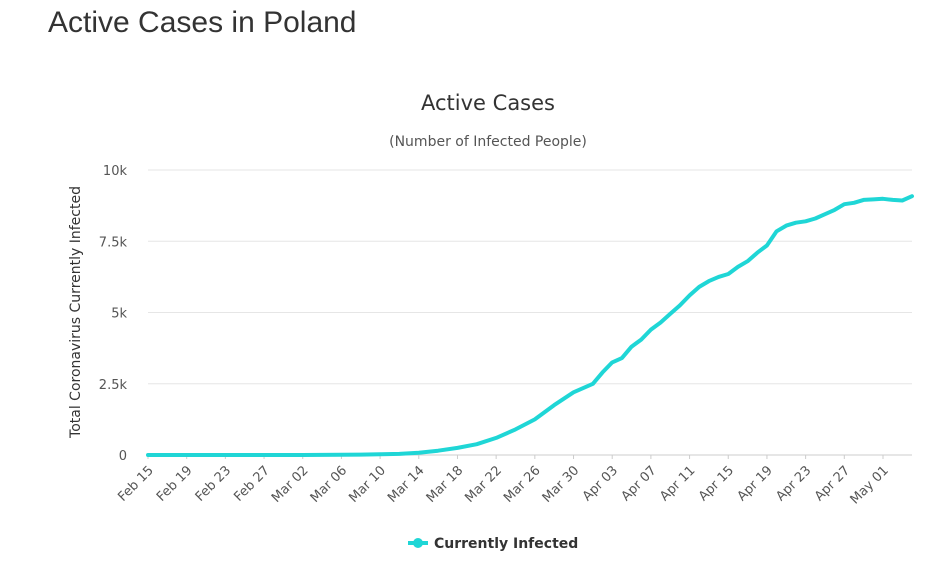 Image resolution: width=944 pixels, height=587 pixels. I want to click on x-tick-label: Mar 26, so click(522, 484).